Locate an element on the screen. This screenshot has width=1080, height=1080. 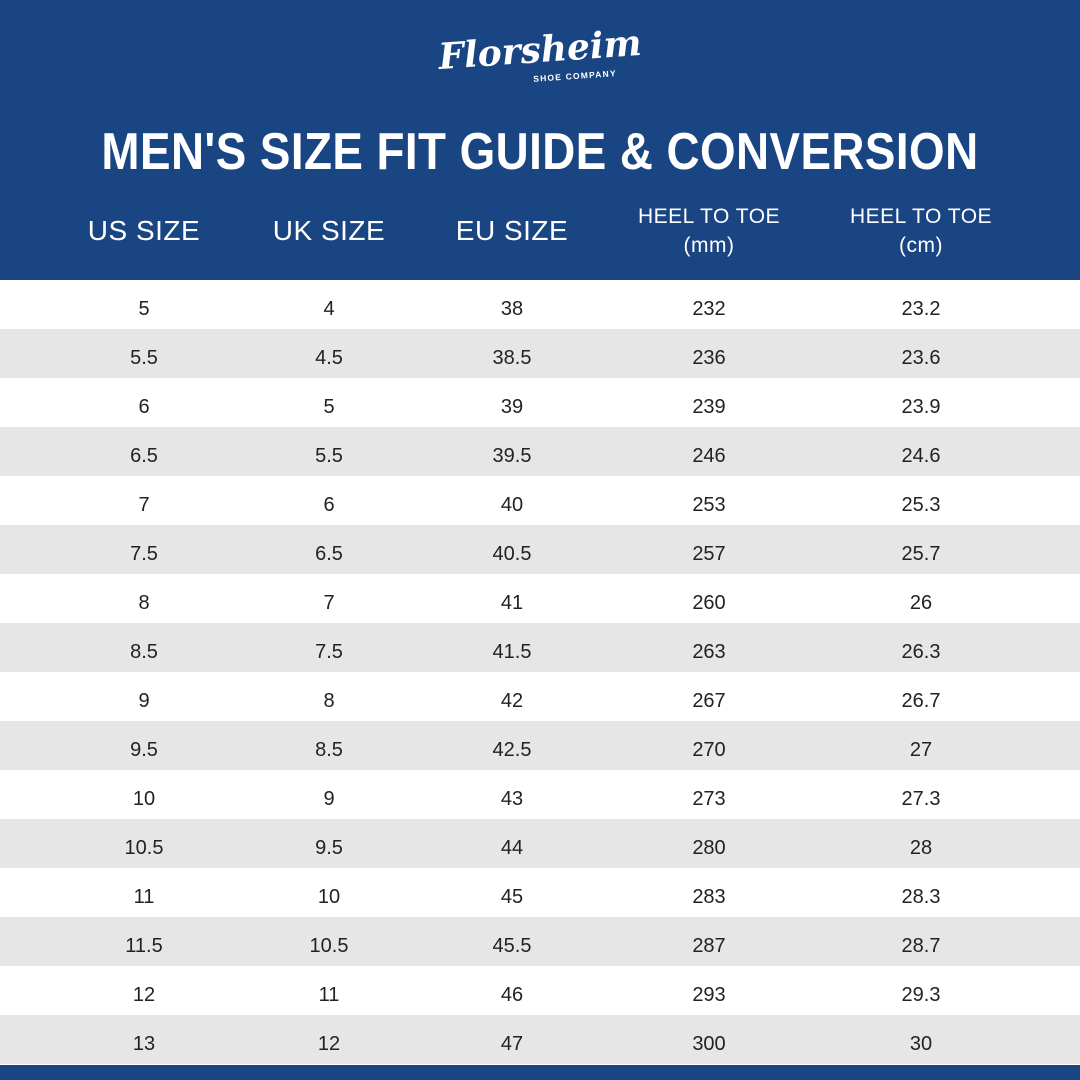
table-row: 9.5 8.5 42.5 270 27 is located at coordinates (540, 745).